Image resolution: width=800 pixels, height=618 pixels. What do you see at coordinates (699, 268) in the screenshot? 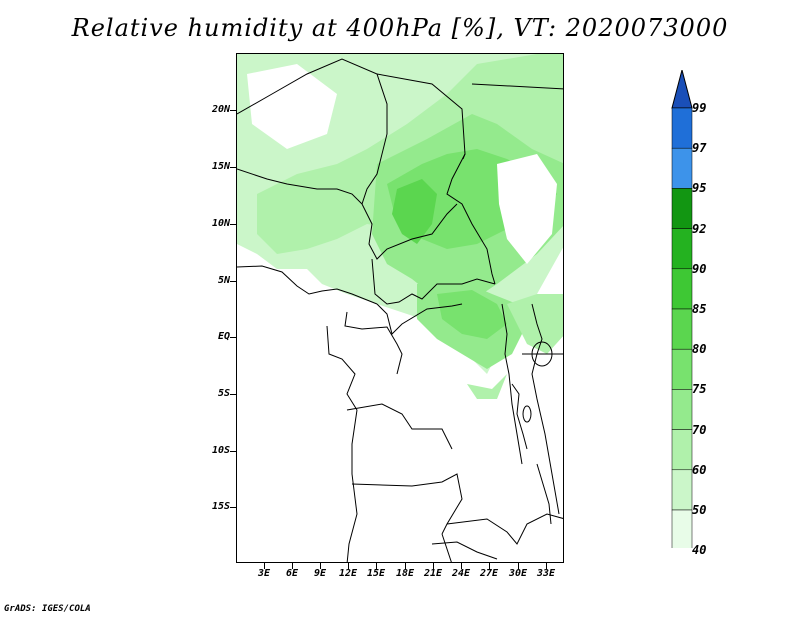
I see `colorbar-label: 90` at bounding box center [699, 268].